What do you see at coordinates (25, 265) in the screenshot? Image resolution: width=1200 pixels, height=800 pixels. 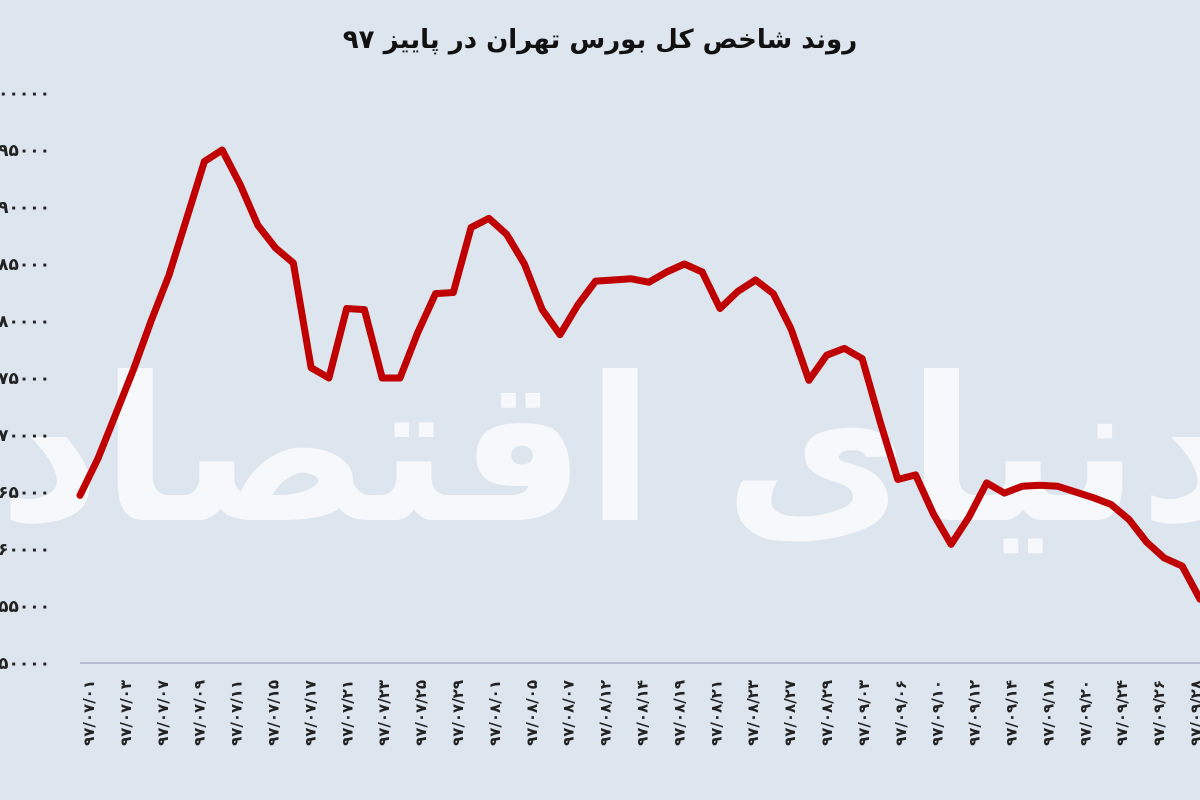 I see `y-tick-label: ۱۸۵۰۰۰` at bounding box center [25, 265].